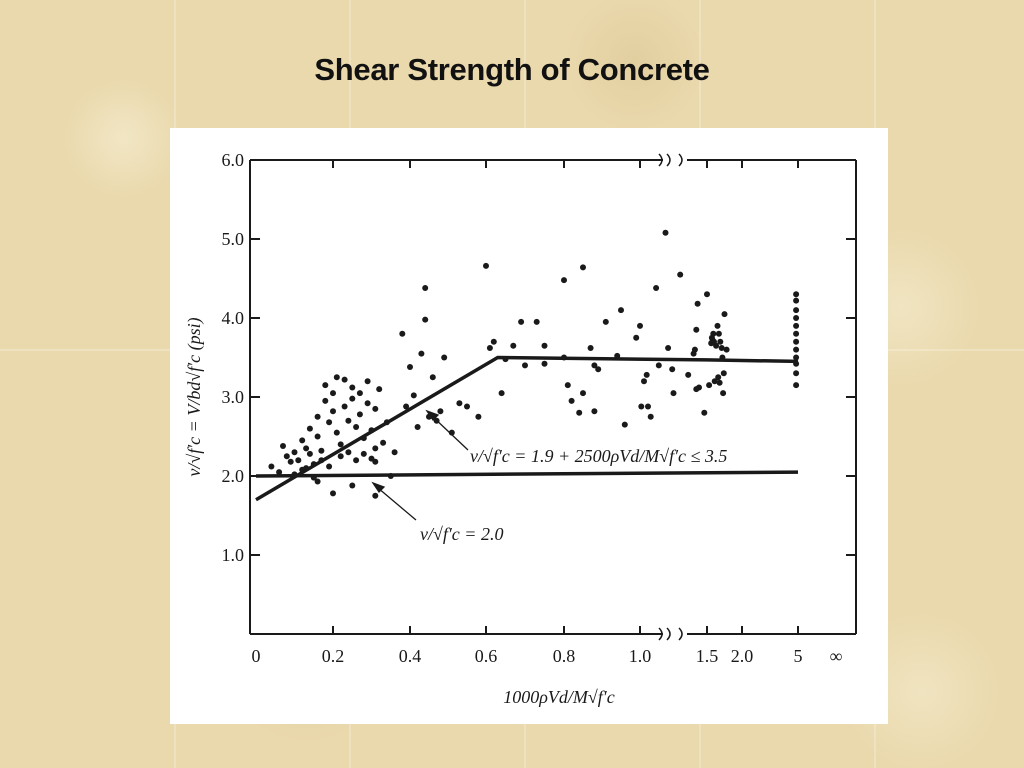 The height and width of the screenshot is (768, 1024). I want to click on x-tick-label: 5, so click(798, 656).